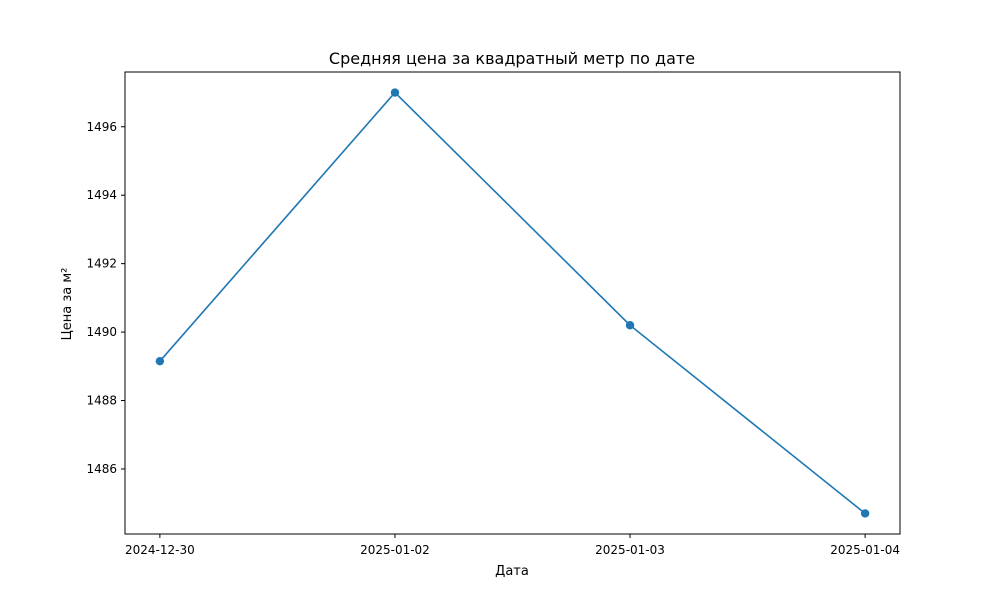 The width and height of the screenshot is (1000, 600). What do you see at coordinates (630, 550) in the screenshot?
I see `x-tick-label: 2025-01-03` at bounding box center [630, 550].